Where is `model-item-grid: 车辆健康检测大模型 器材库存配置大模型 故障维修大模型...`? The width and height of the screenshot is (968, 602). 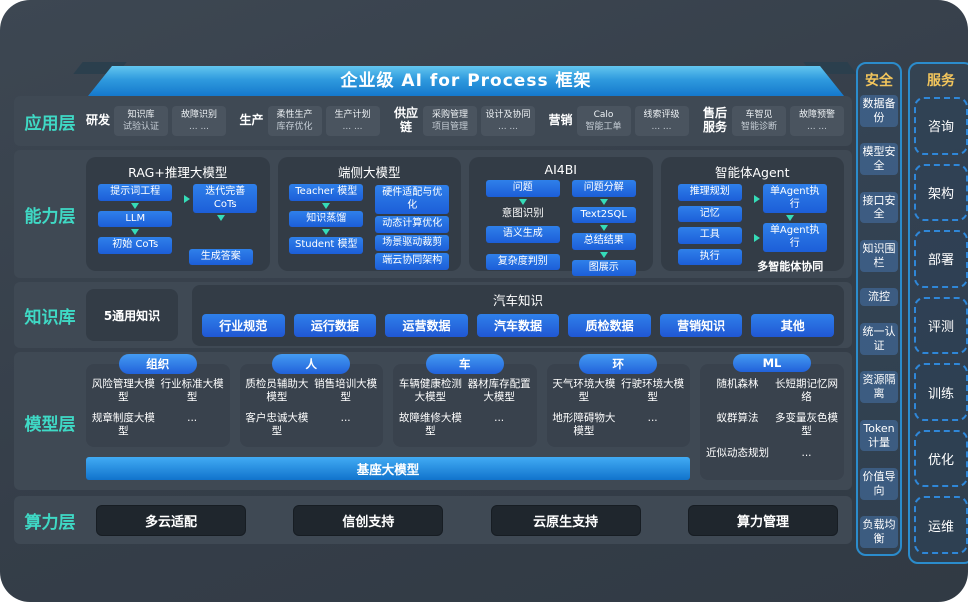
model-item-grid: 车辆健康检测大模型 器材库存配置大模型 故障维修大模型... is located at coordinates (465, 408).